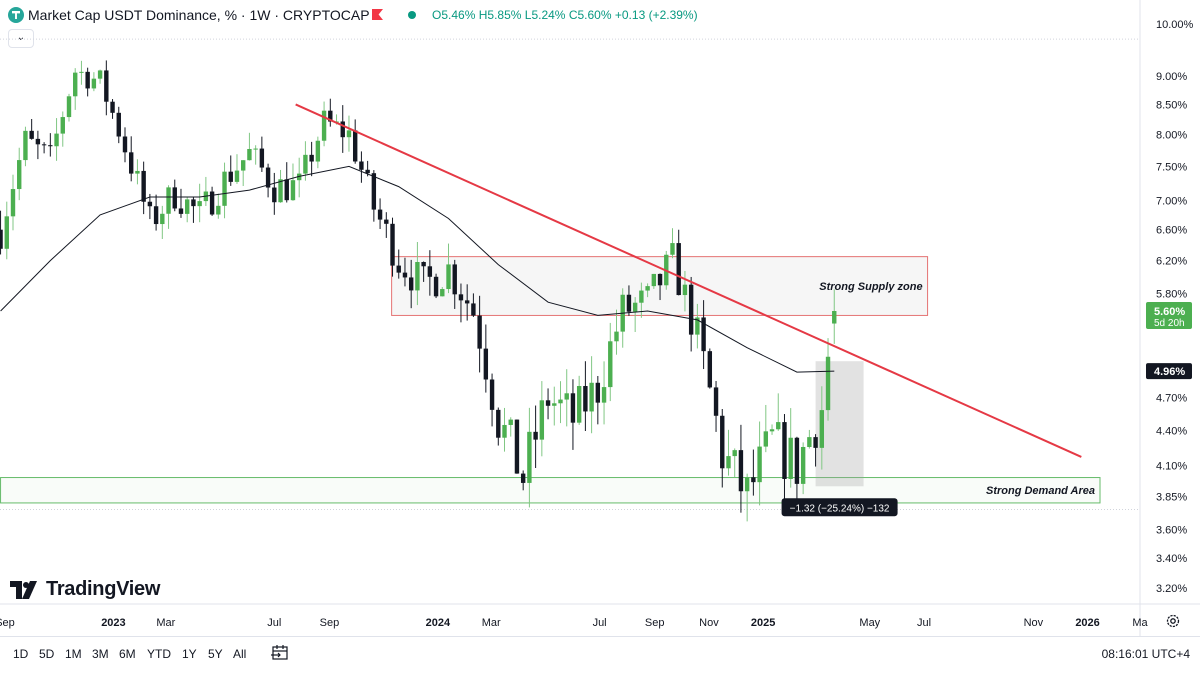 The height and width of the screenshot is (675, 1200). I want to click on close-label: C, so click(573, 15).